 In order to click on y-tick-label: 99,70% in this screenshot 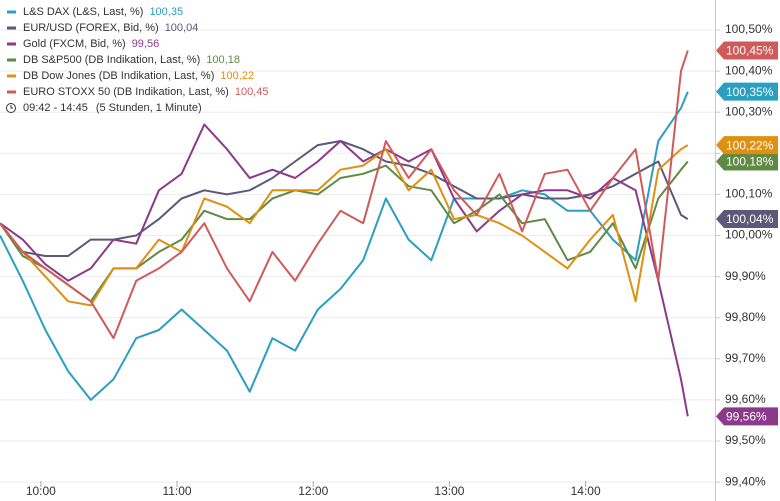, I will do `click(745, 358)`.